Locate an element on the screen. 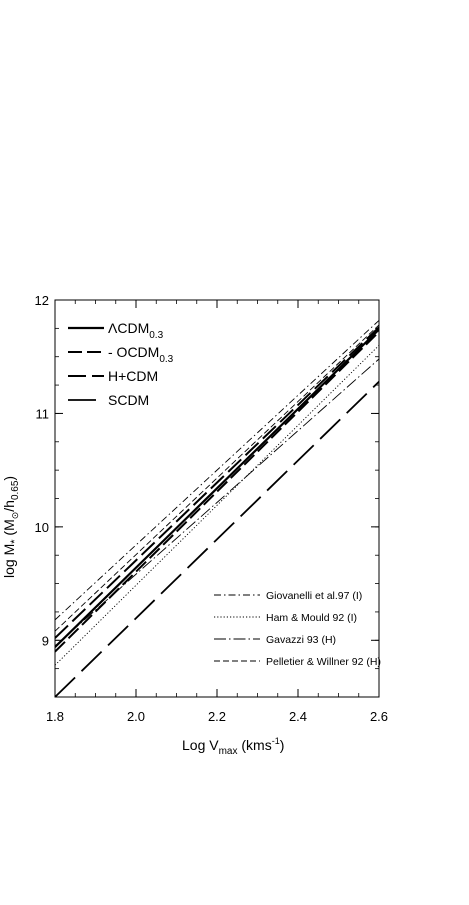  x-tick-label: 2.4 is located at coordinates (298, 716).